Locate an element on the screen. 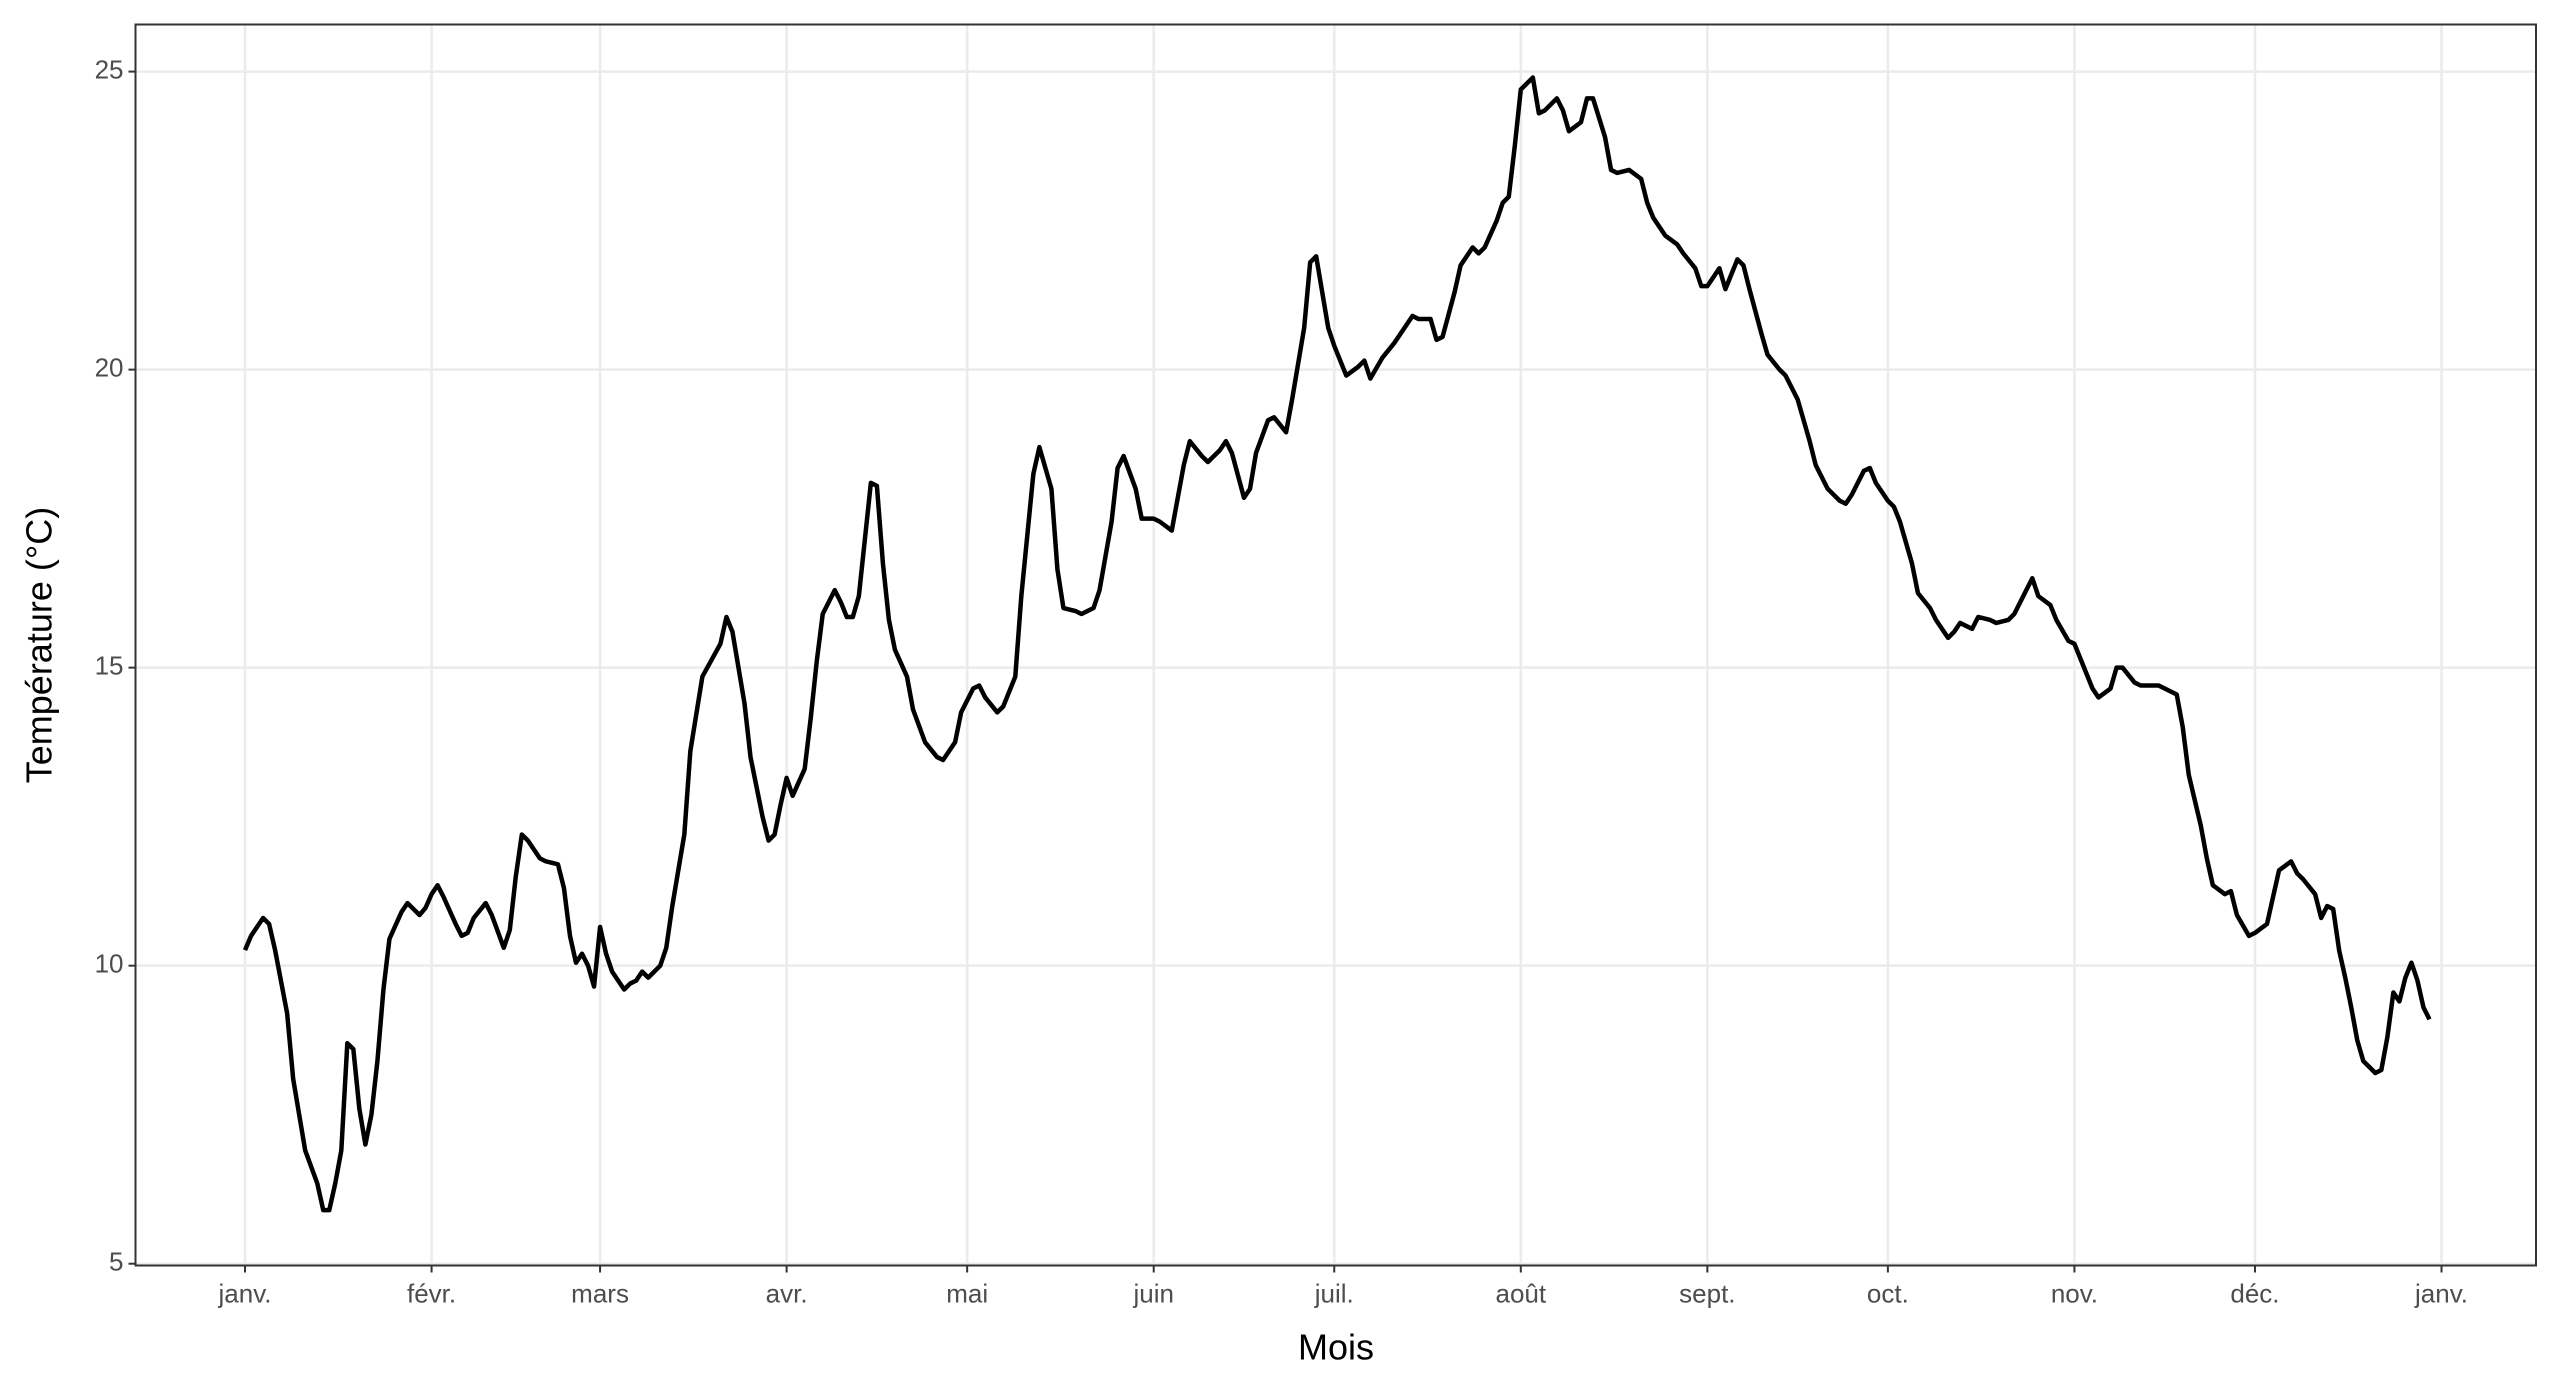 The image size is (2560, 1396). y-tick-label: 10 is located at coordinates (109, 964).